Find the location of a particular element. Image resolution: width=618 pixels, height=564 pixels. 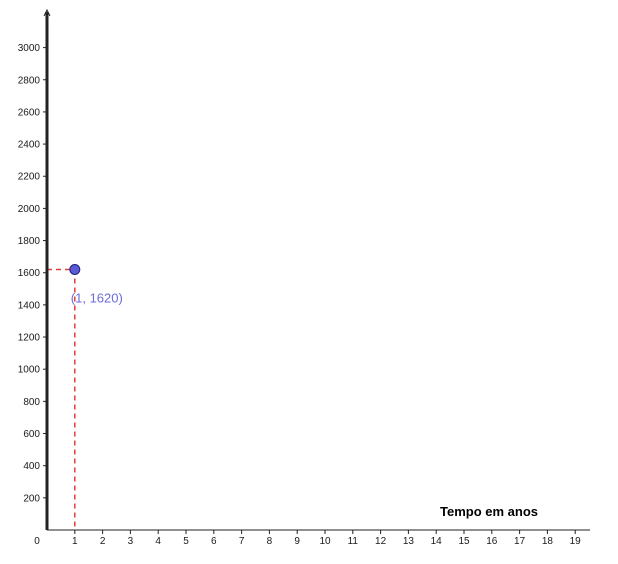

y-tick-label: 2600 is located at coordinates (29, 112).